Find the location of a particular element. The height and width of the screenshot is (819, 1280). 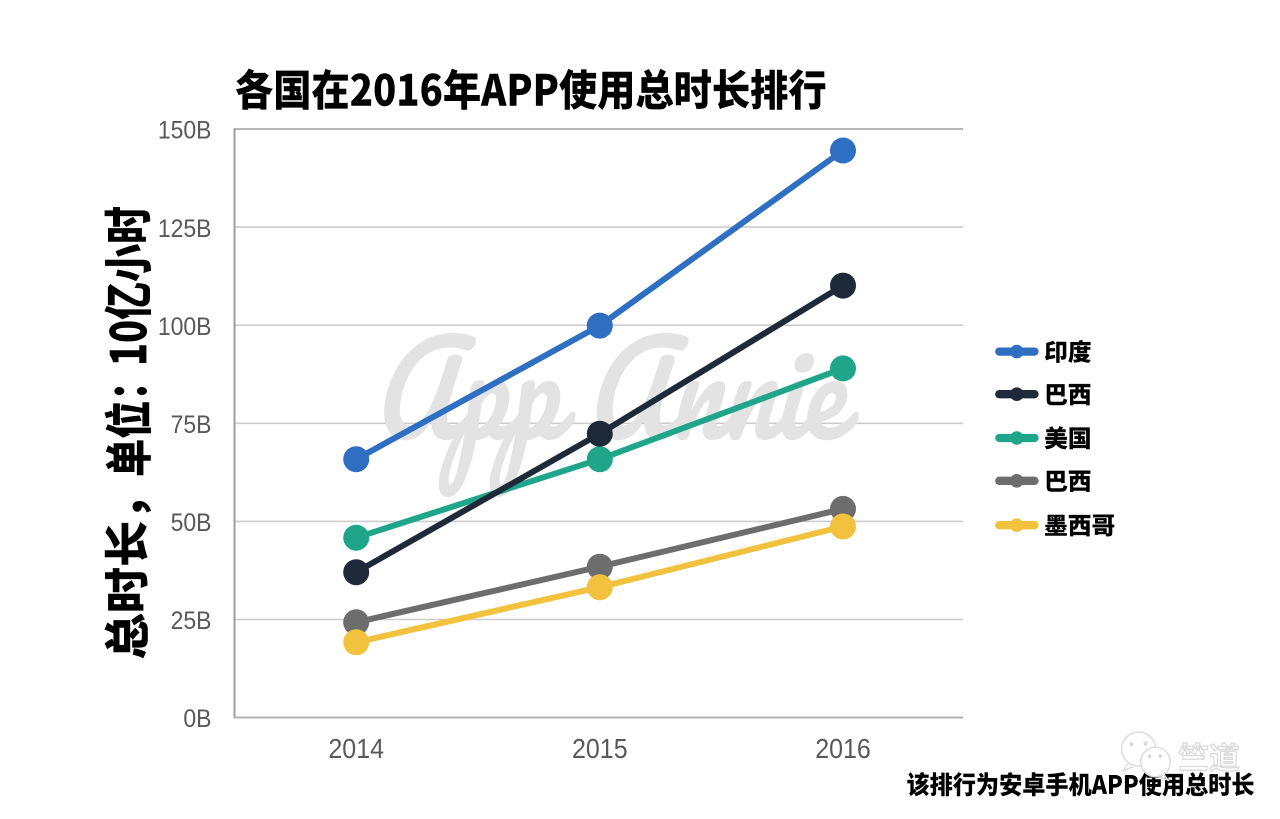

svg-text: 25B is located at coordinates (191, 621).